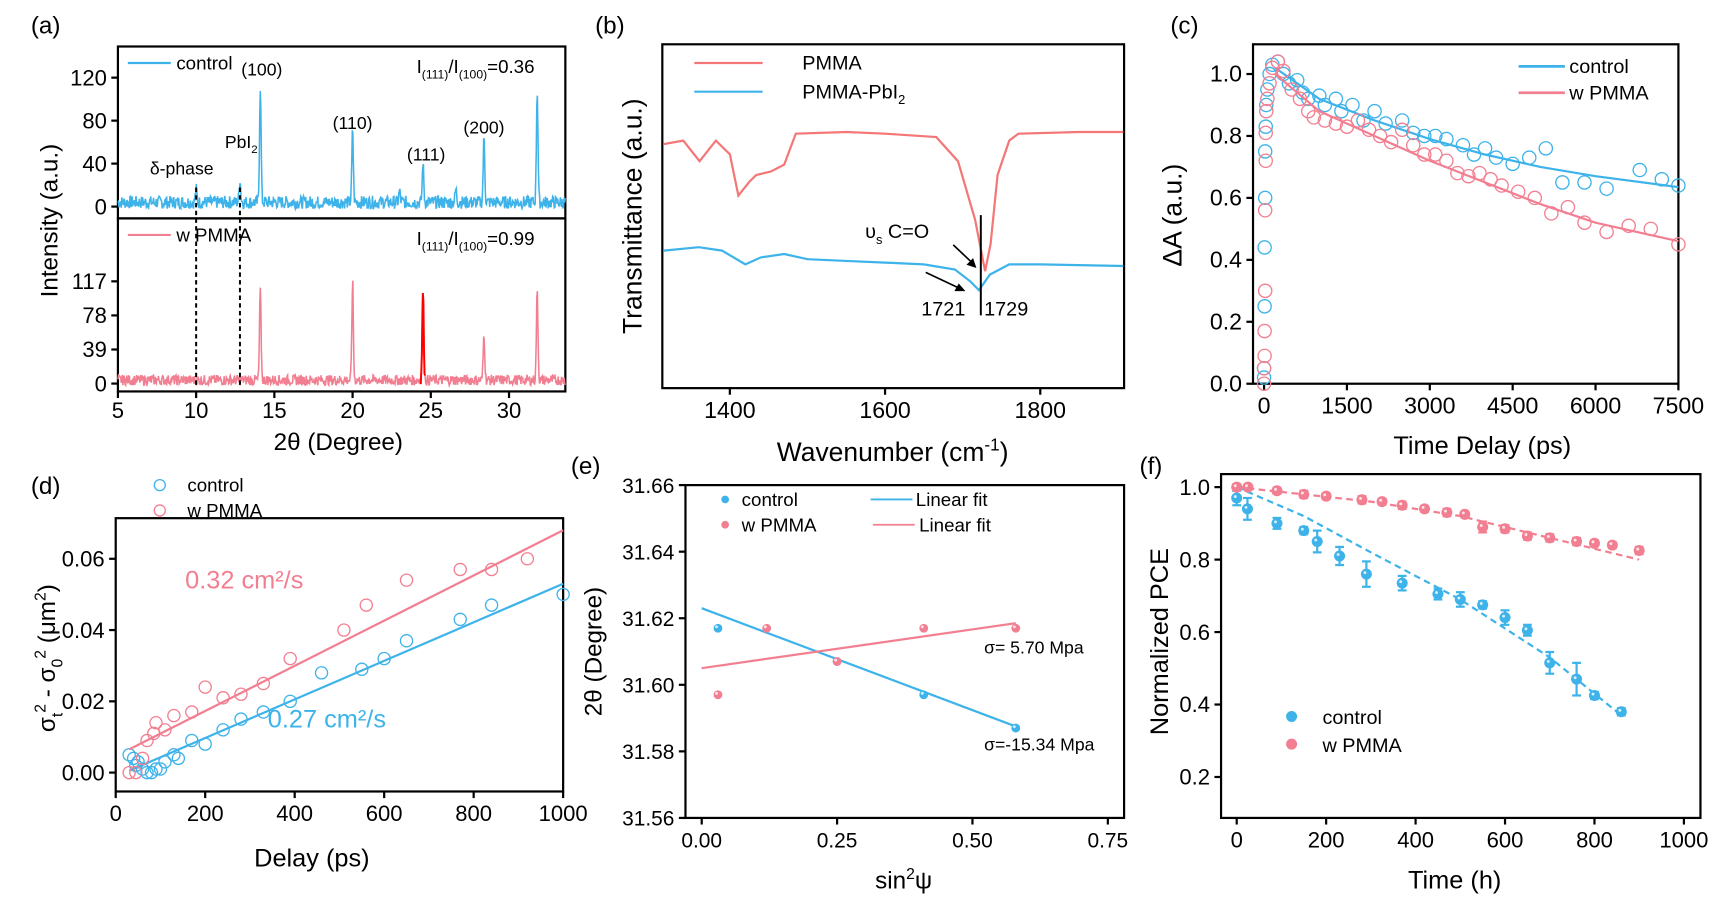  What do you see at coordinates (971, 263) in the screenshot?
I see `arrow-head-icon` at bounding box center [971, 263].